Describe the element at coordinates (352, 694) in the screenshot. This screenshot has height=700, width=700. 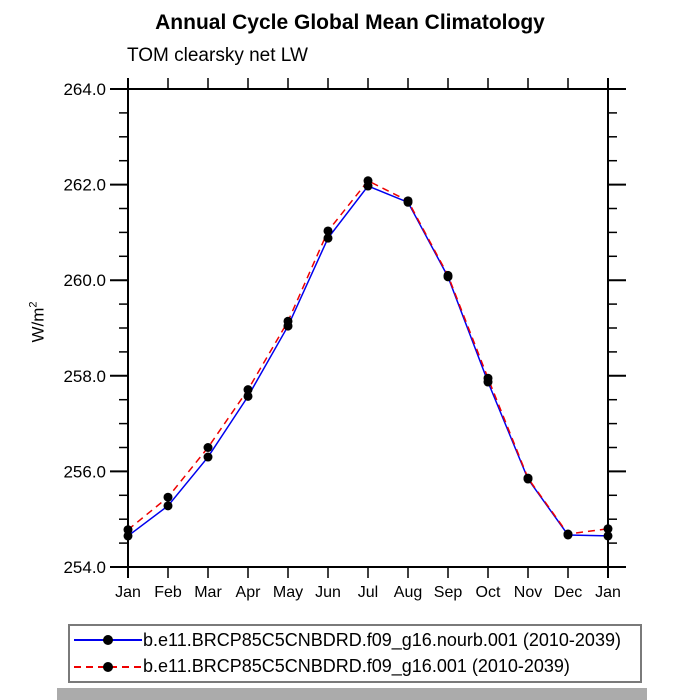
I see `bottom-frame-bar` at that location.